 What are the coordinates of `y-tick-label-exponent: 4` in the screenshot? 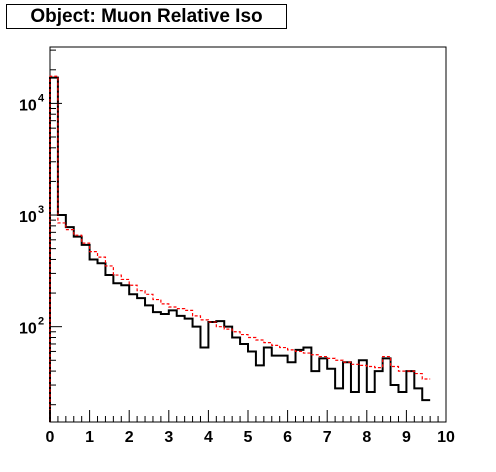 It's located at (41, 98).